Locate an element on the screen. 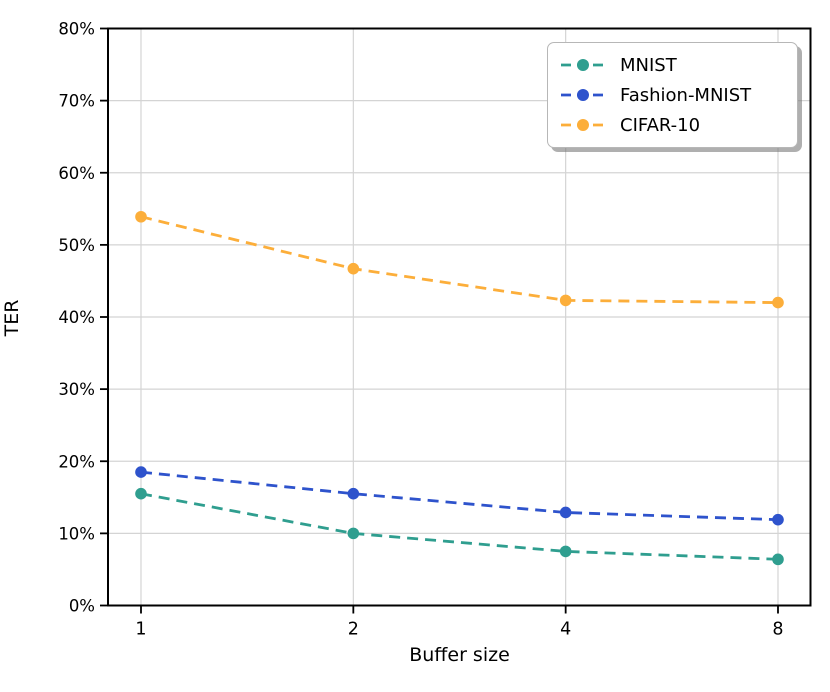 This screenshot has height=692, width=830. legend-item-fashion-mnist: Fashion-MNIST is located at coordinates (672, 95).